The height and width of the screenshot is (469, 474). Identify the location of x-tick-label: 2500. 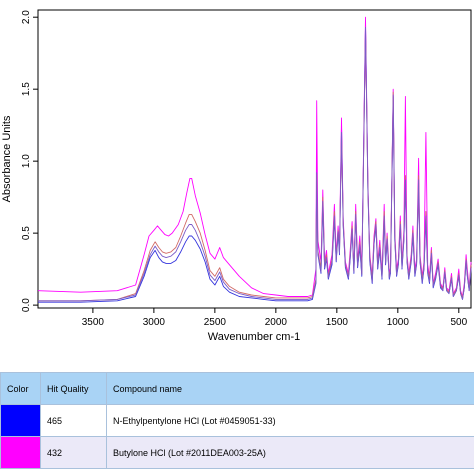
(215, 322).